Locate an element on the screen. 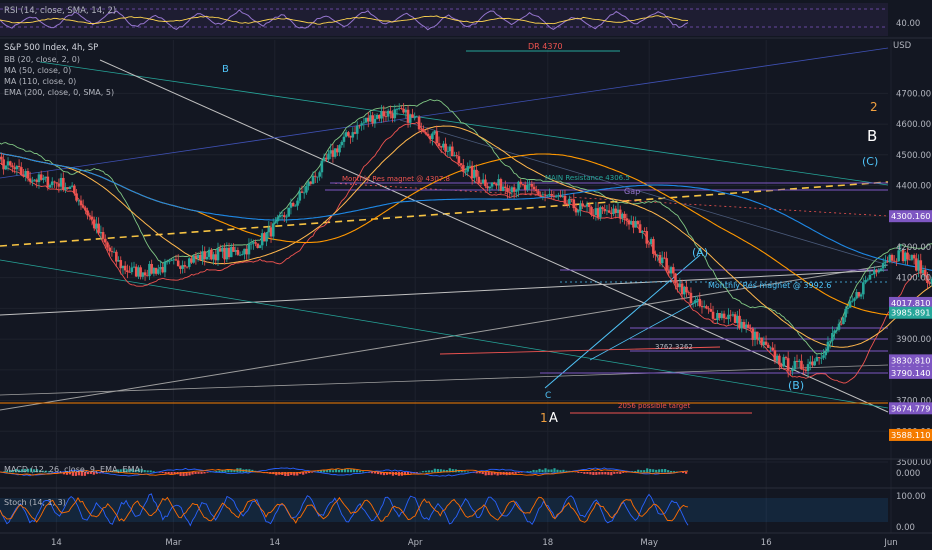 This screenshot has height=550, width=932. legend-ema200: EMA (200, close, 0, SMA, 5) is located at coordinates (59, 92).